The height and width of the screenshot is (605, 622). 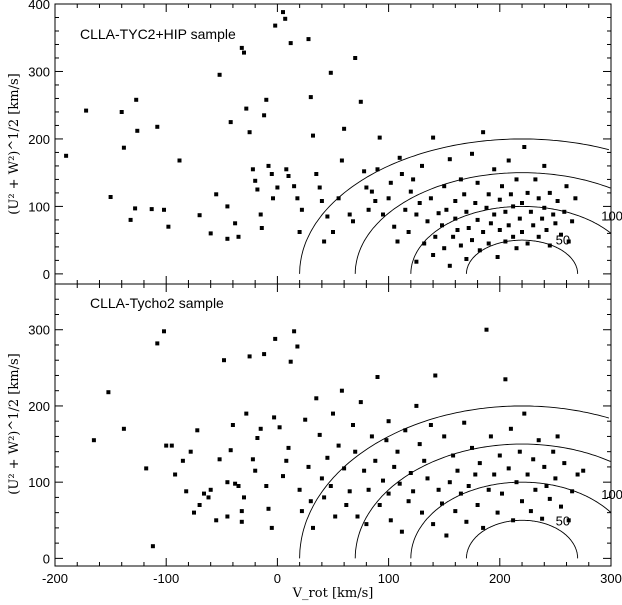 I want to click on y-tick-label: 100, so click(x=39, y=482).